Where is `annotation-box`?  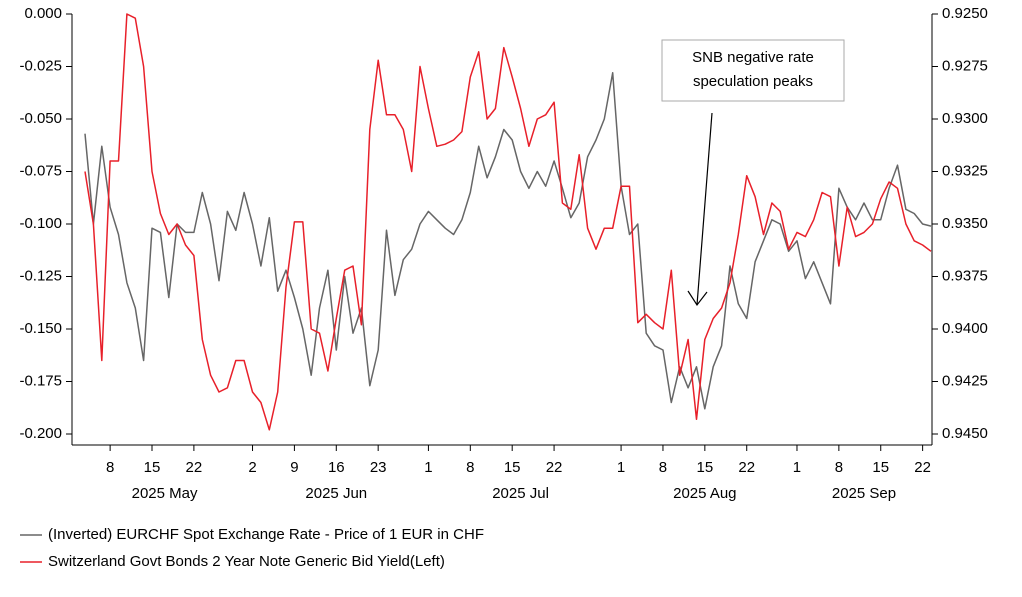 annotation-box is located at coordinates (753, 70).